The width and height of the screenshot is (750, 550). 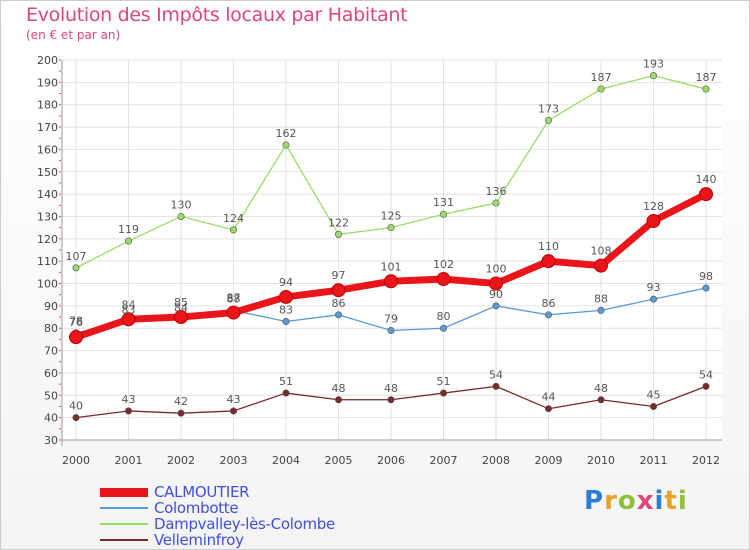 I want to click on data-label: 42, so click(x=181, y=401).